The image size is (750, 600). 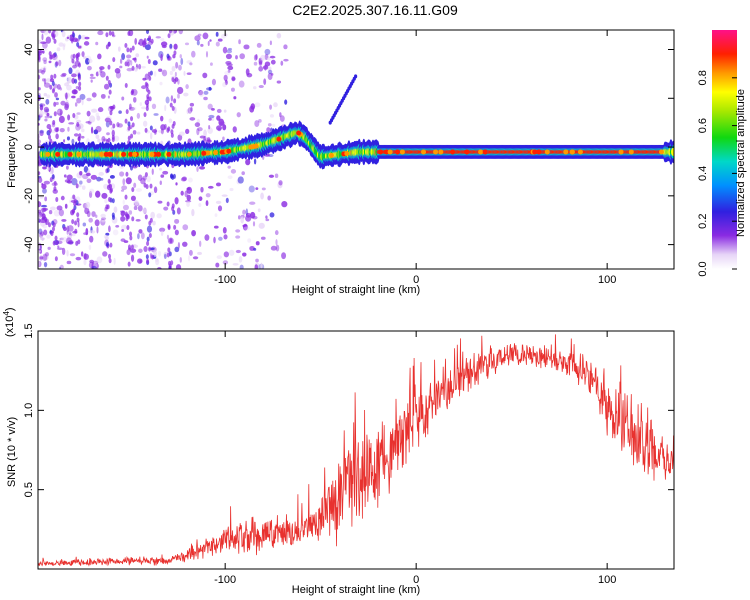 I want to click on colorbar-gradient, so click(x=724, y=149).